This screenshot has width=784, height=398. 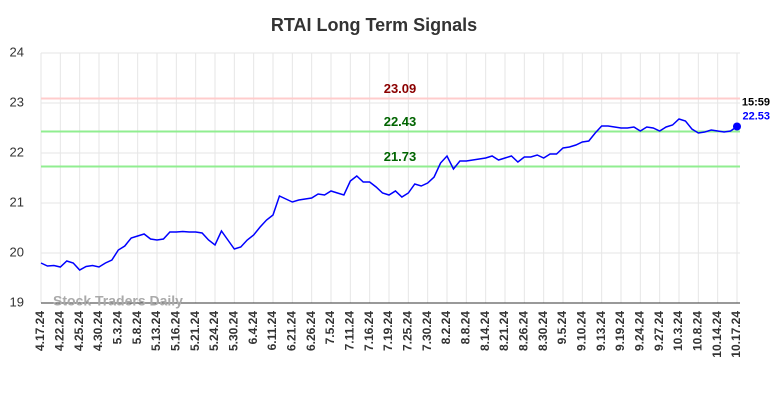 What do you see at coordinates (17, 251) in the screenshot?
I see `y-tick-label: 20` at bounding box center [17, 251].